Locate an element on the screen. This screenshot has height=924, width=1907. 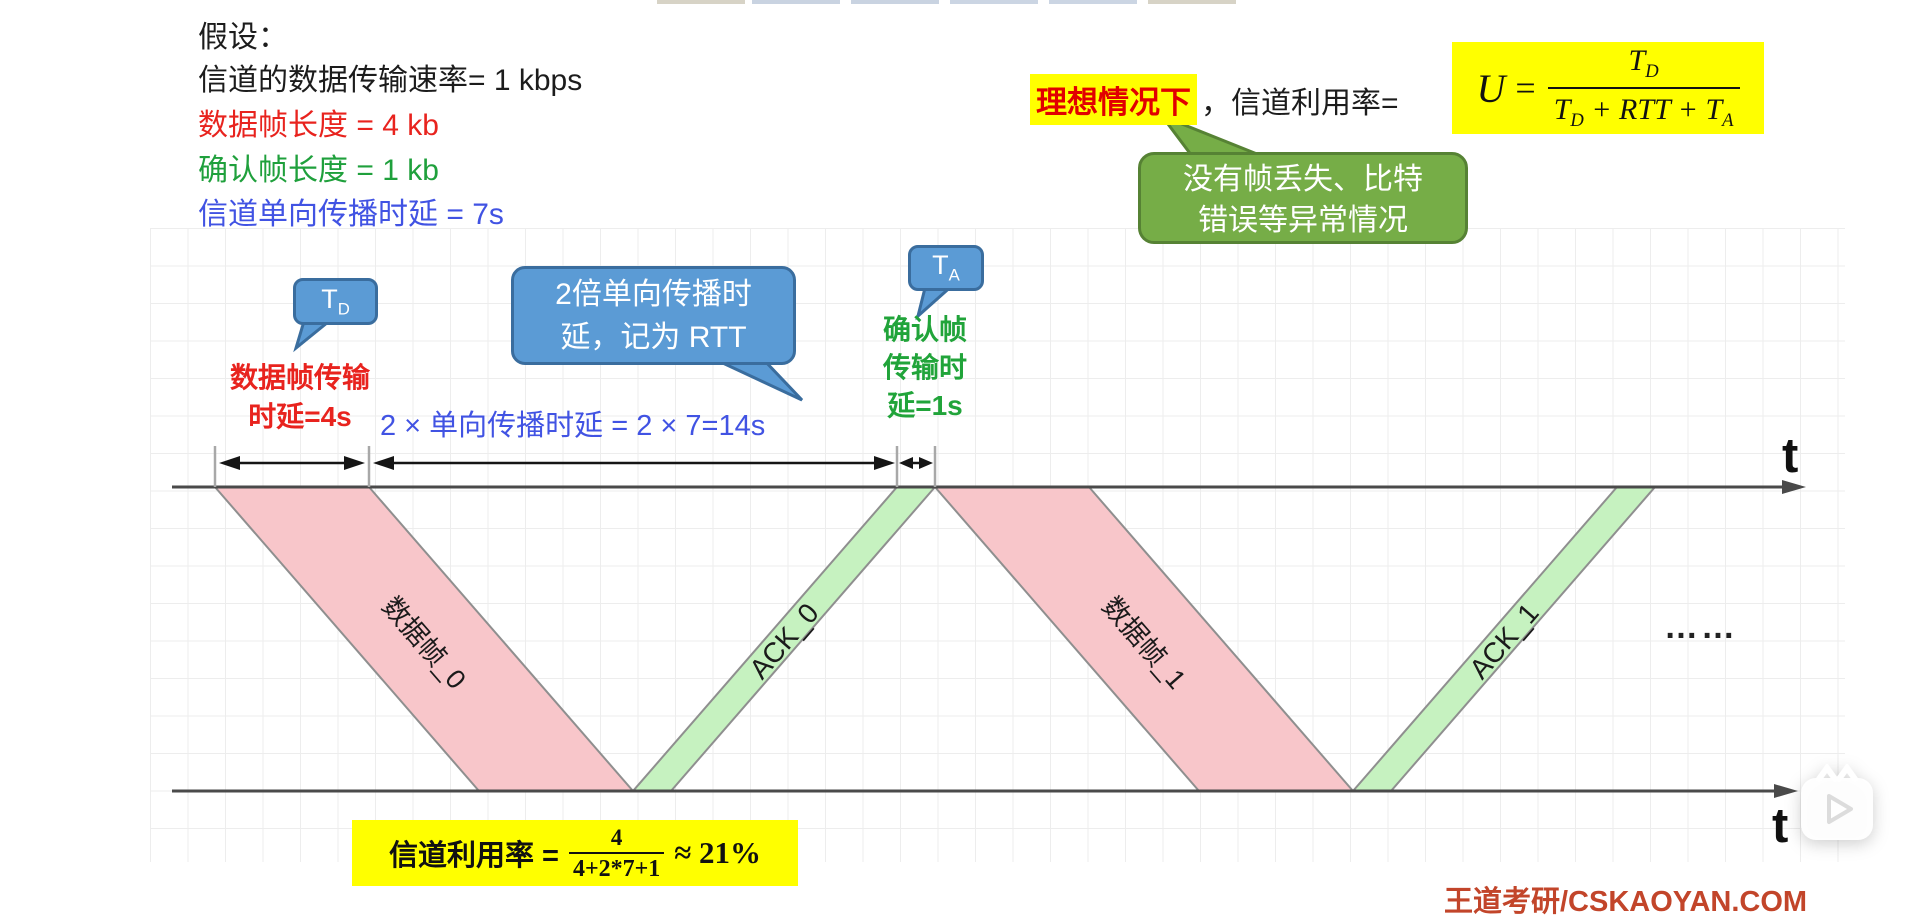
rtt-calc-label: 2 × 单向传播时延 = 2 × 7=14s is located at coordinates (573, 426).